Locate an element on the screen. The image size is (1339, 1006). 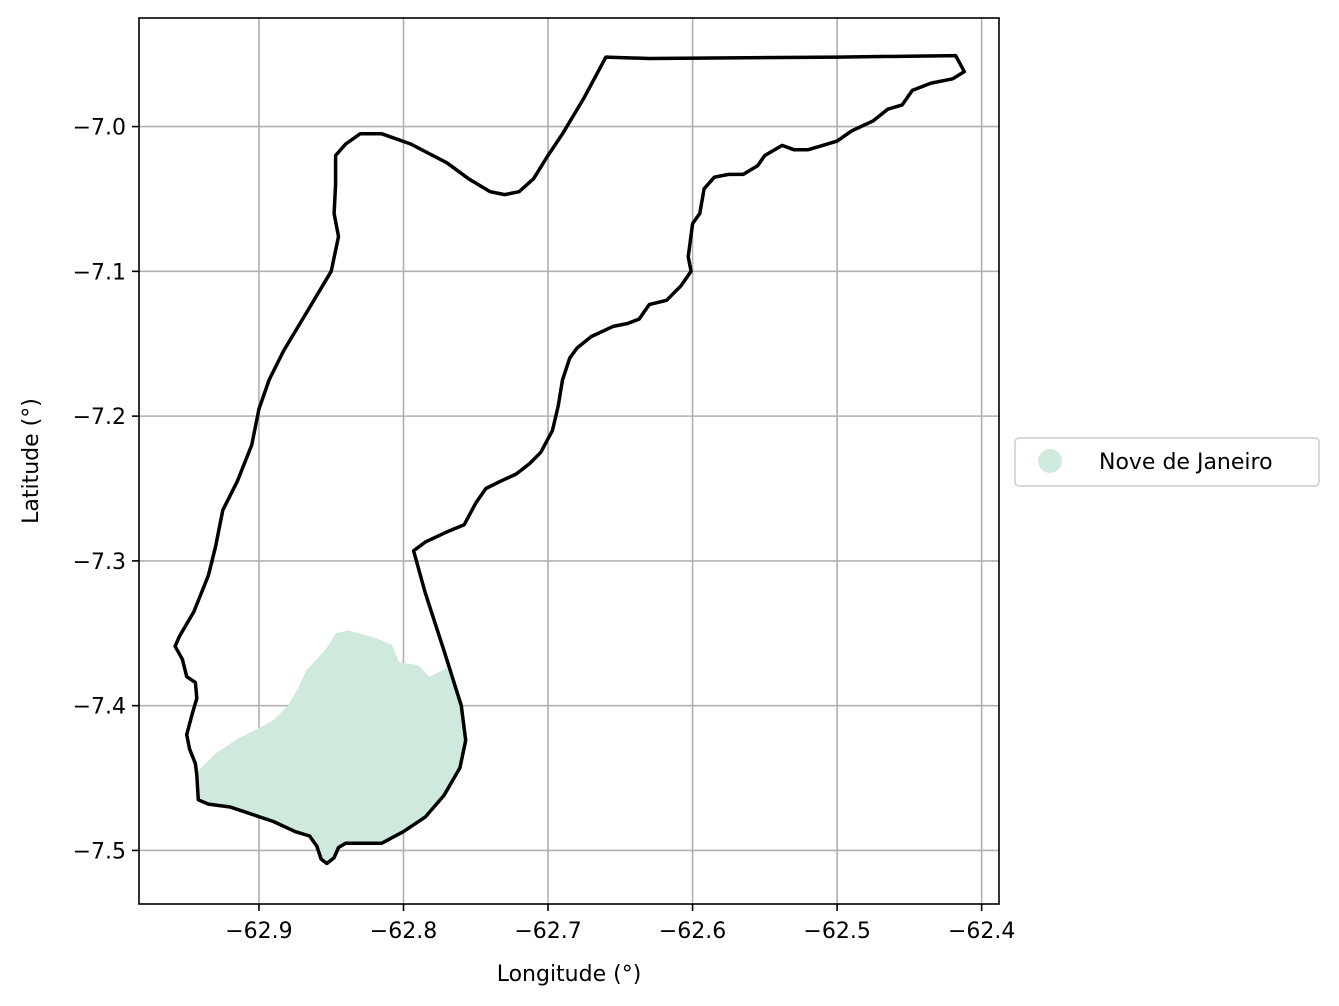
legend: Nove de Janeiro is located at coordinates (1167, 462).